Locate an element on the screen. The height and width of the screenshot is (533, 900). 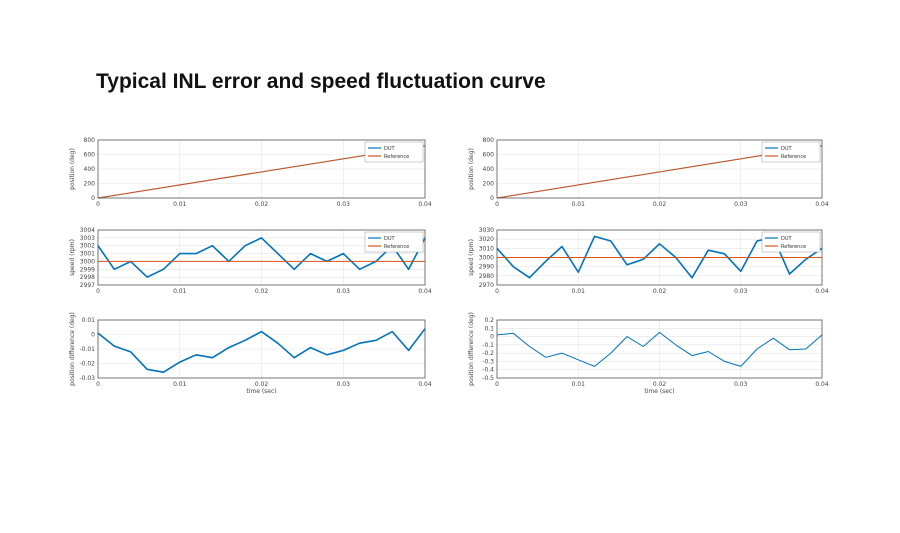
y-tick-label: 2997 is located at coordinates (87, 285).